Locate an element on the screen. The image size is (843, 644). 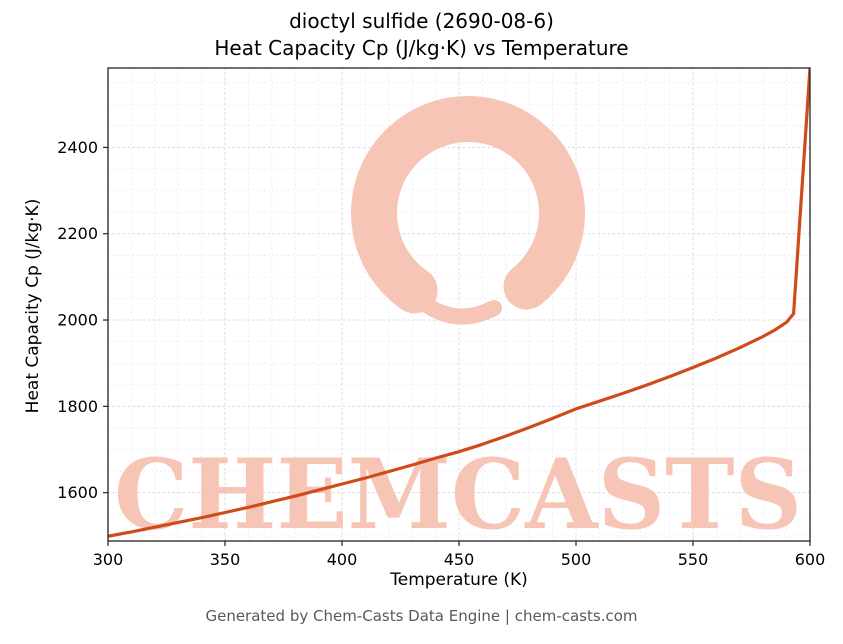
x-tick-label: 450 is located at coordinates (459, 559).